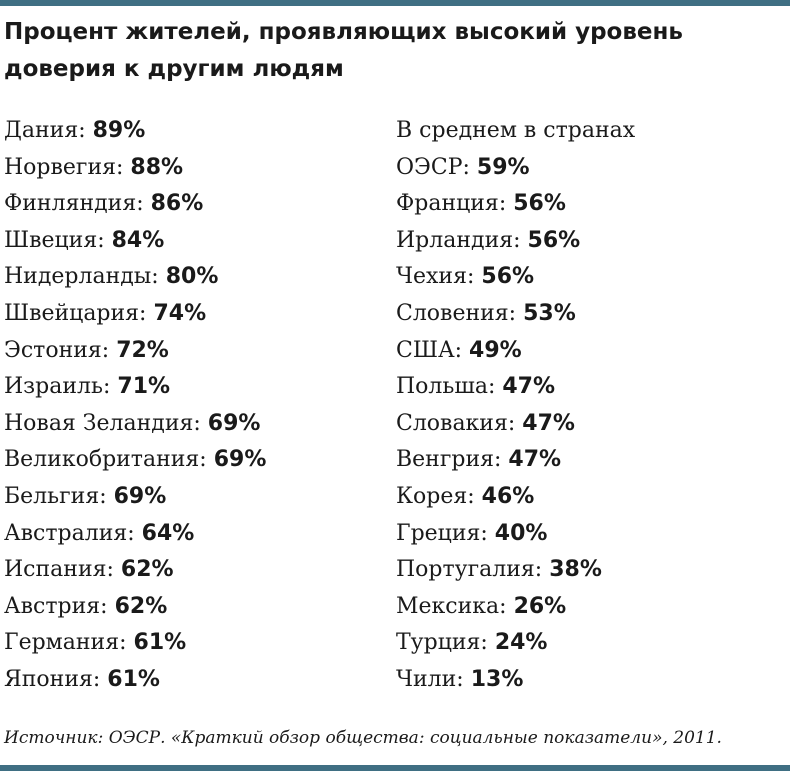 This screenshot has width=790, height=771. I want to click on list-item: В среднем в странах, so click(515, 131).